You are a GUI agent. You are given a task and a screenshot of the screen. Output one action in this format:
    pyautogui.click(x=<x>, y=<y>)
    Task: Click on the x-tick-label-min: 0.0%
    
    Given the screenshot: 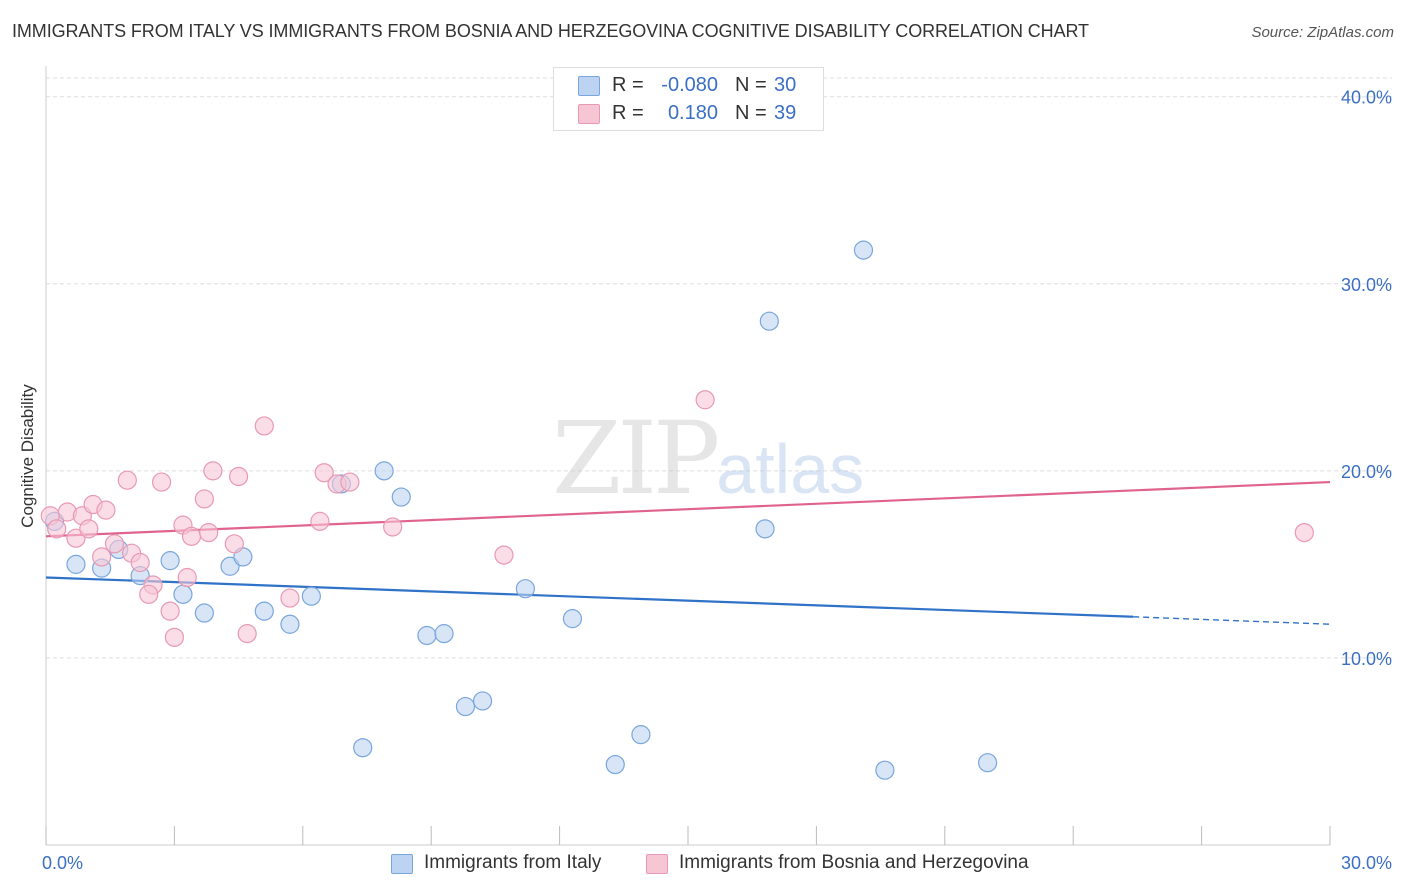 What is the action you would take?
    pyautogui.click(x=62, y=863)
    